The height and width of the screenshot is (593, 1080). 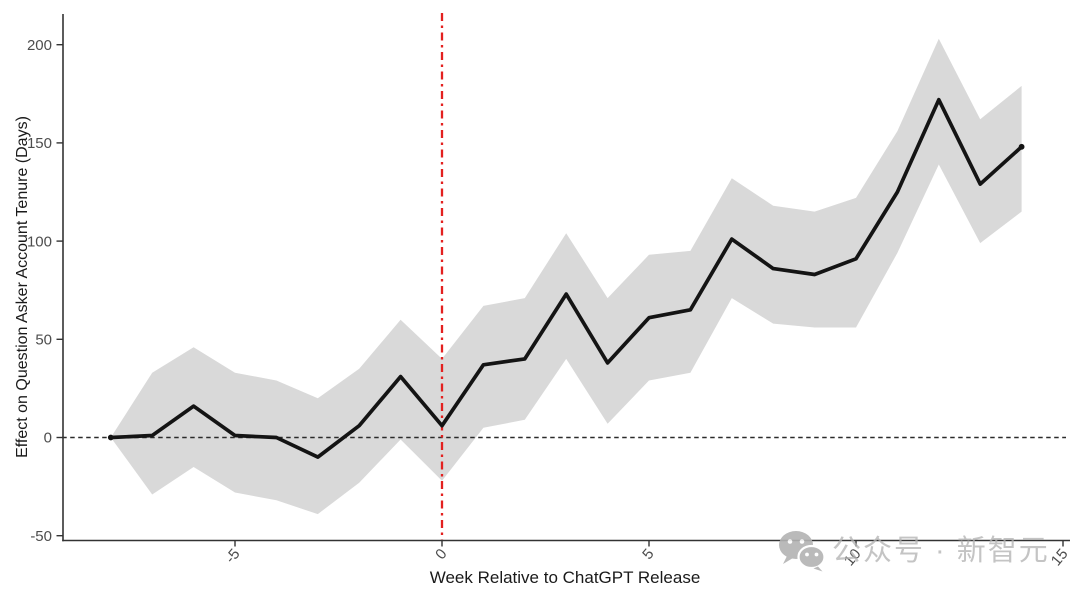 What do you see at coordinates (39, 45) in the screenshot?
I see `y-tick-label: 200` at bounding box center [39, 45].